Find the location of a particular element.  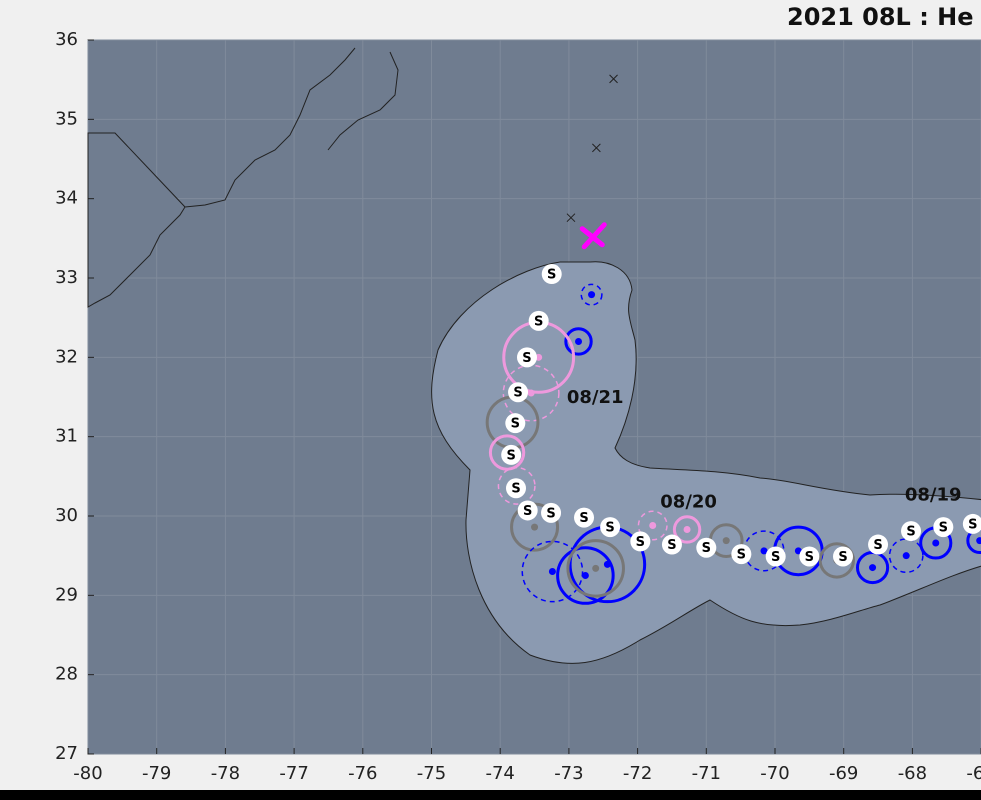

x-tick-label: -67 is located at coordinates (973, 773).